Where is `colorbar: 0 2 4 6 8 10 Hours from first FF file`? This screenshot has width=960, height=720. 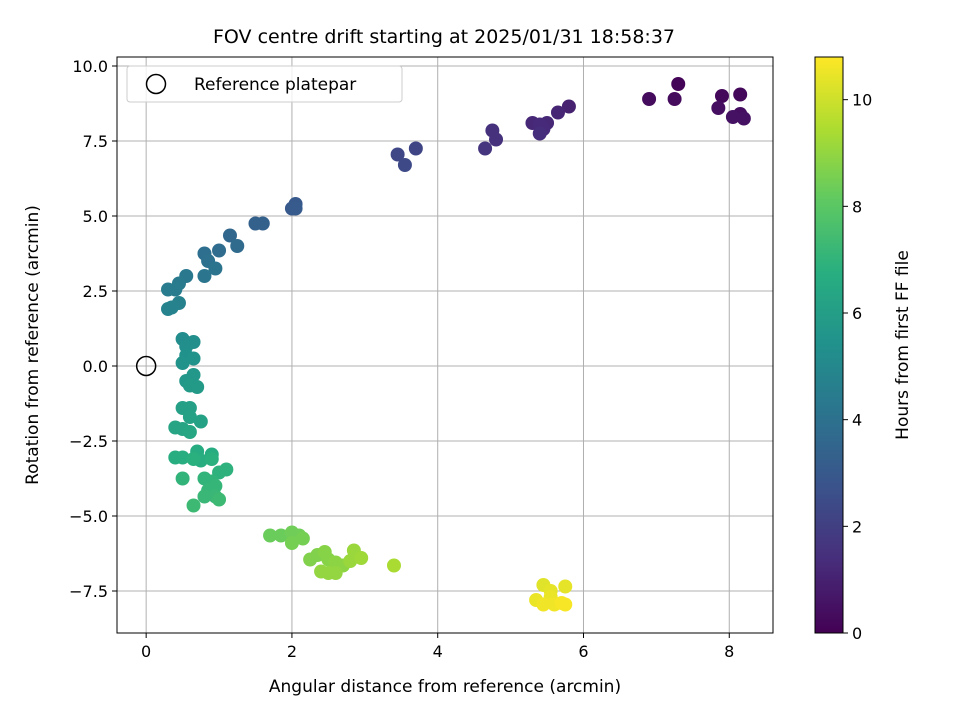
colorbar: 0 2 4 6 8 10 Hours from first FF file is located at coordinates (863, 349).